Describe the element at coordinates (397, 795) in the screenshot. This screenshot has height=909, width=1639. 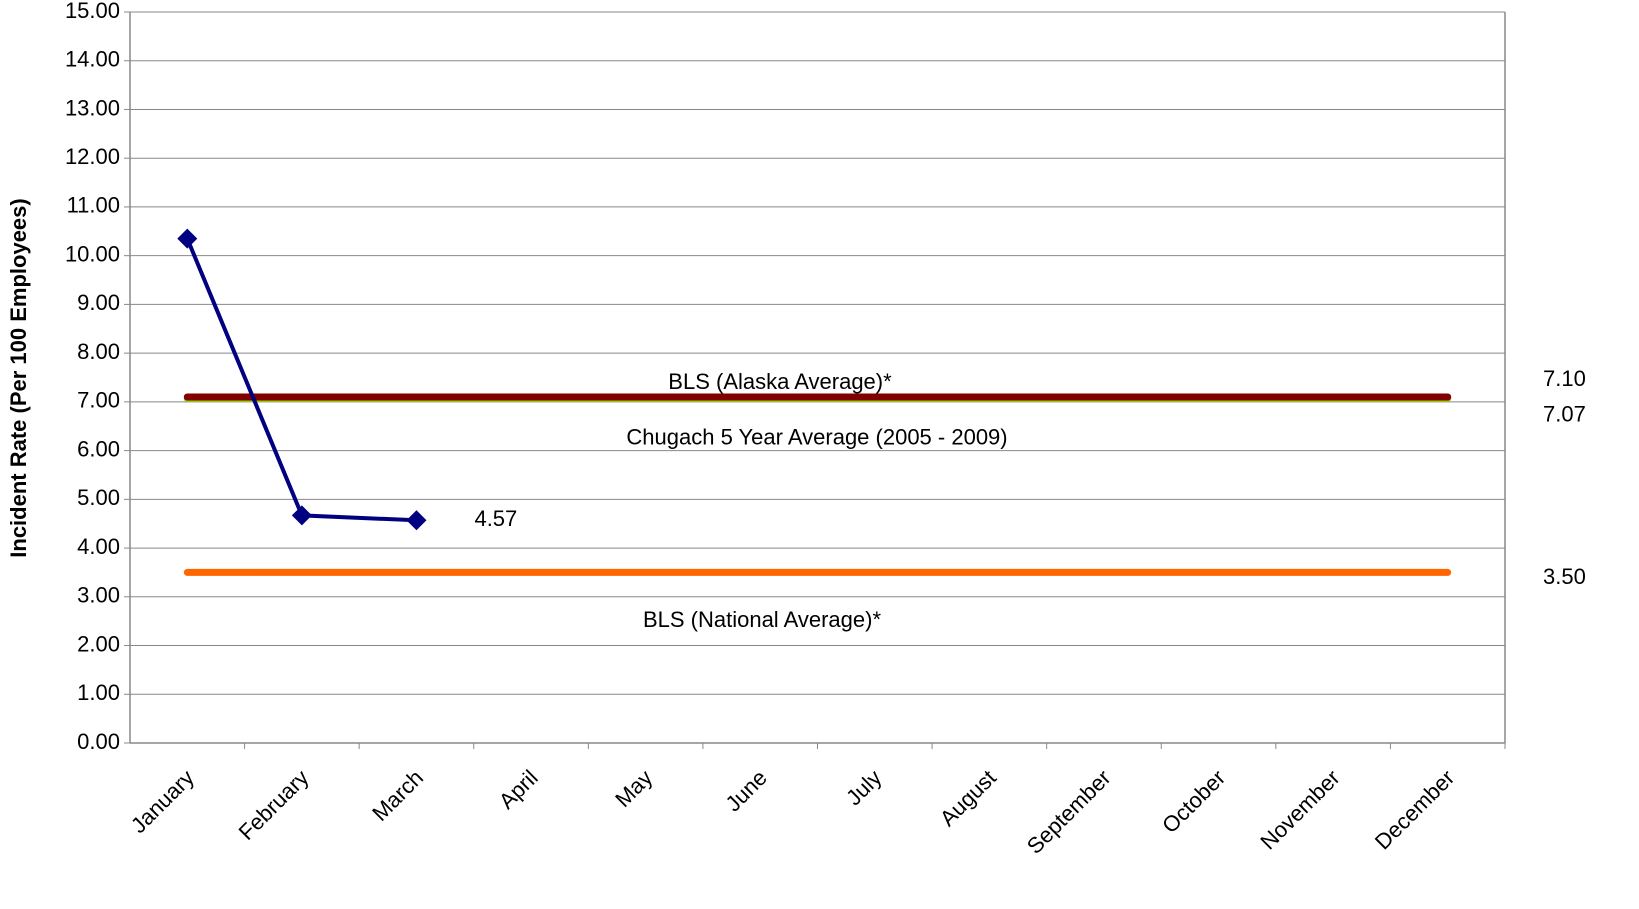
I see `x-tick-label: March` at that location.